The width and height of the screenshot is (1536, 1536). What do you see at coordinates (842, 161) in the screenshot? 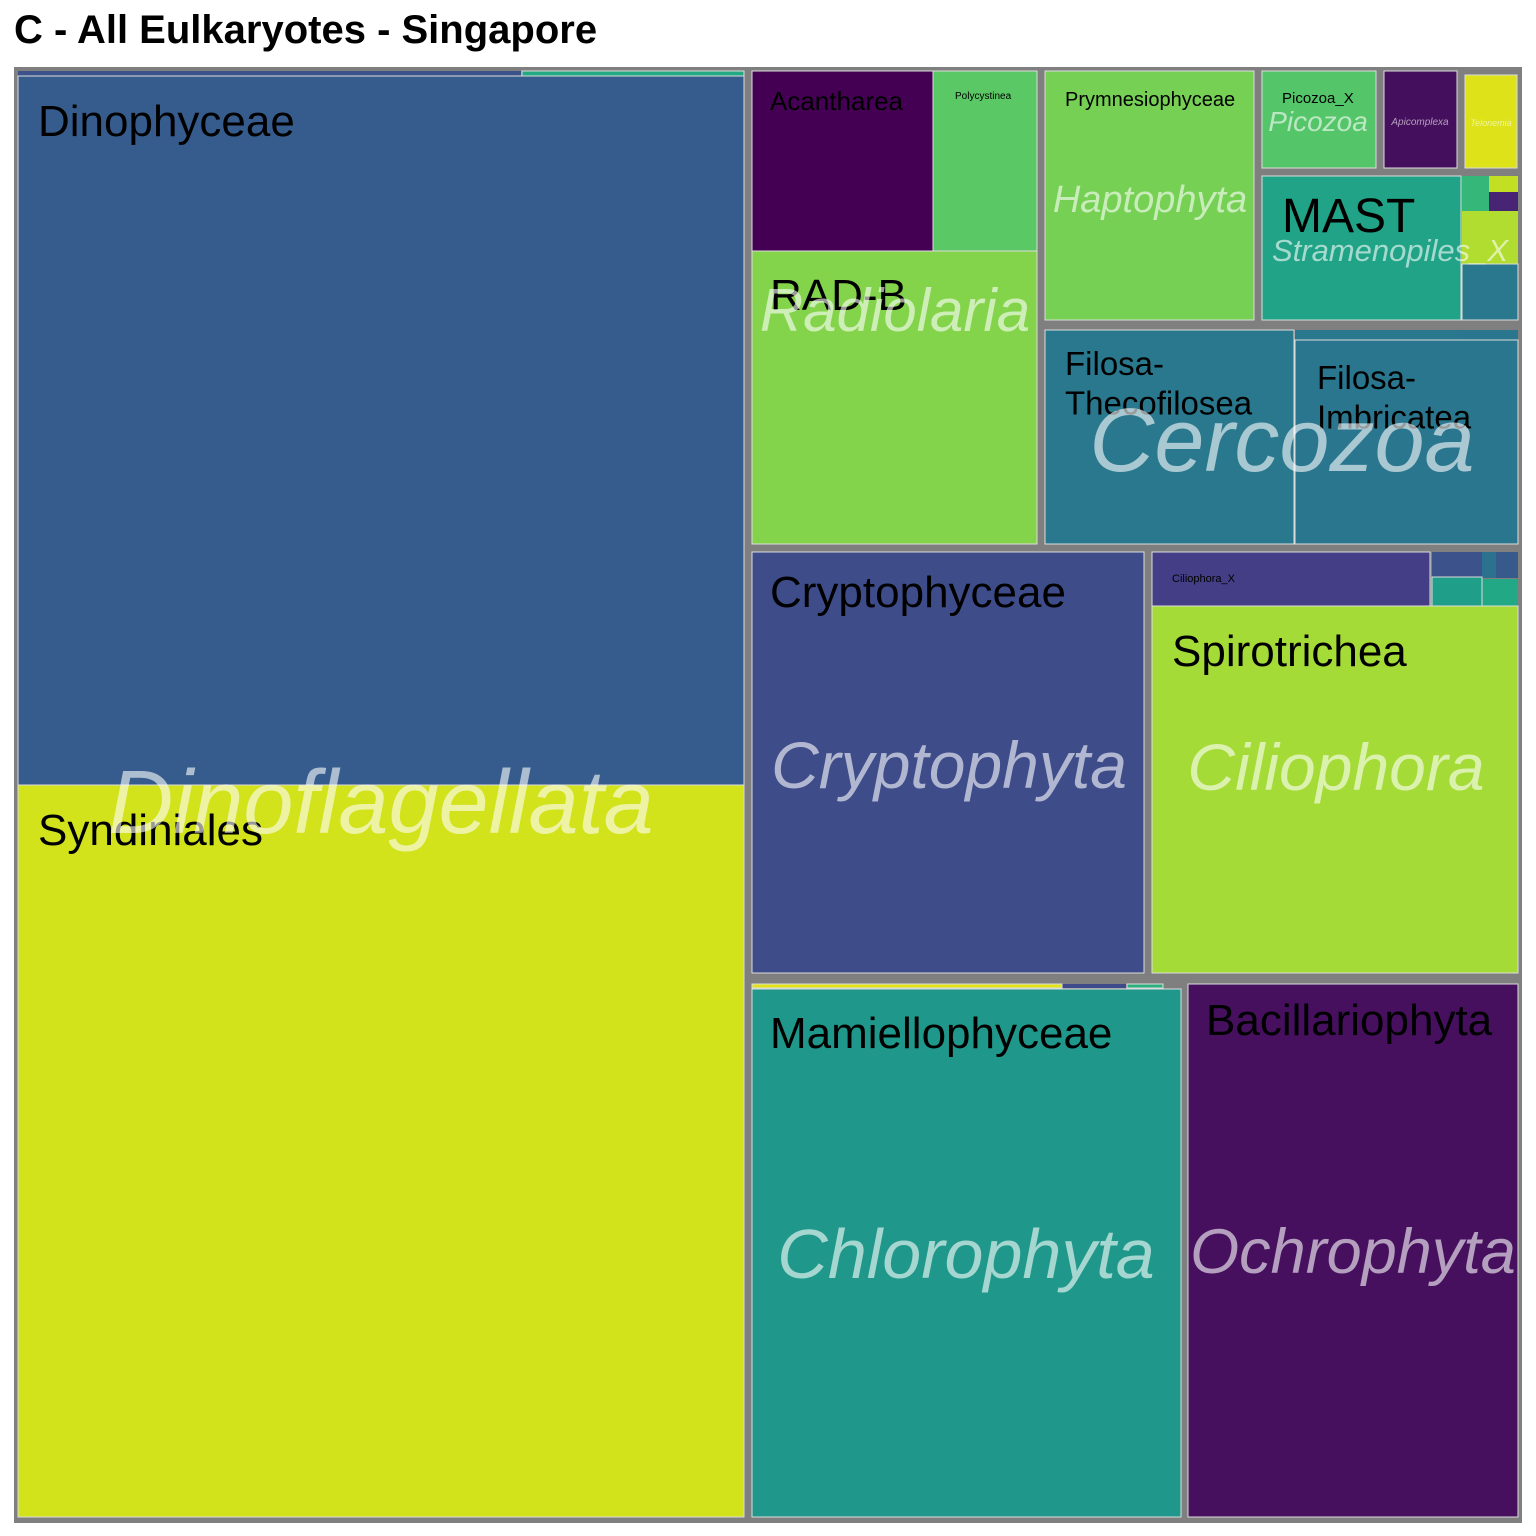
I see `treemap-cell-acantharea` at bounding box center [842, 161].